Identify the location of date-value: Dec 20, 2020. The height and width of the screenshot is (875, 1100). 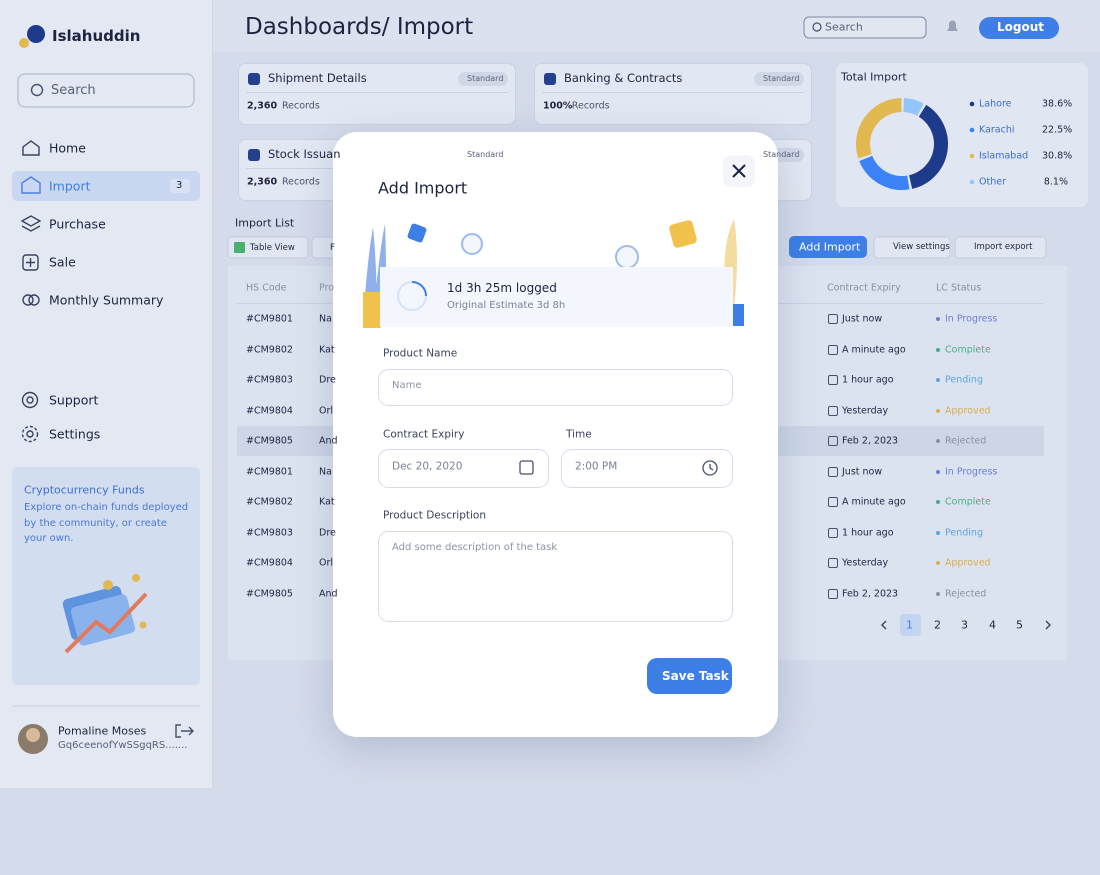
(427, 466).